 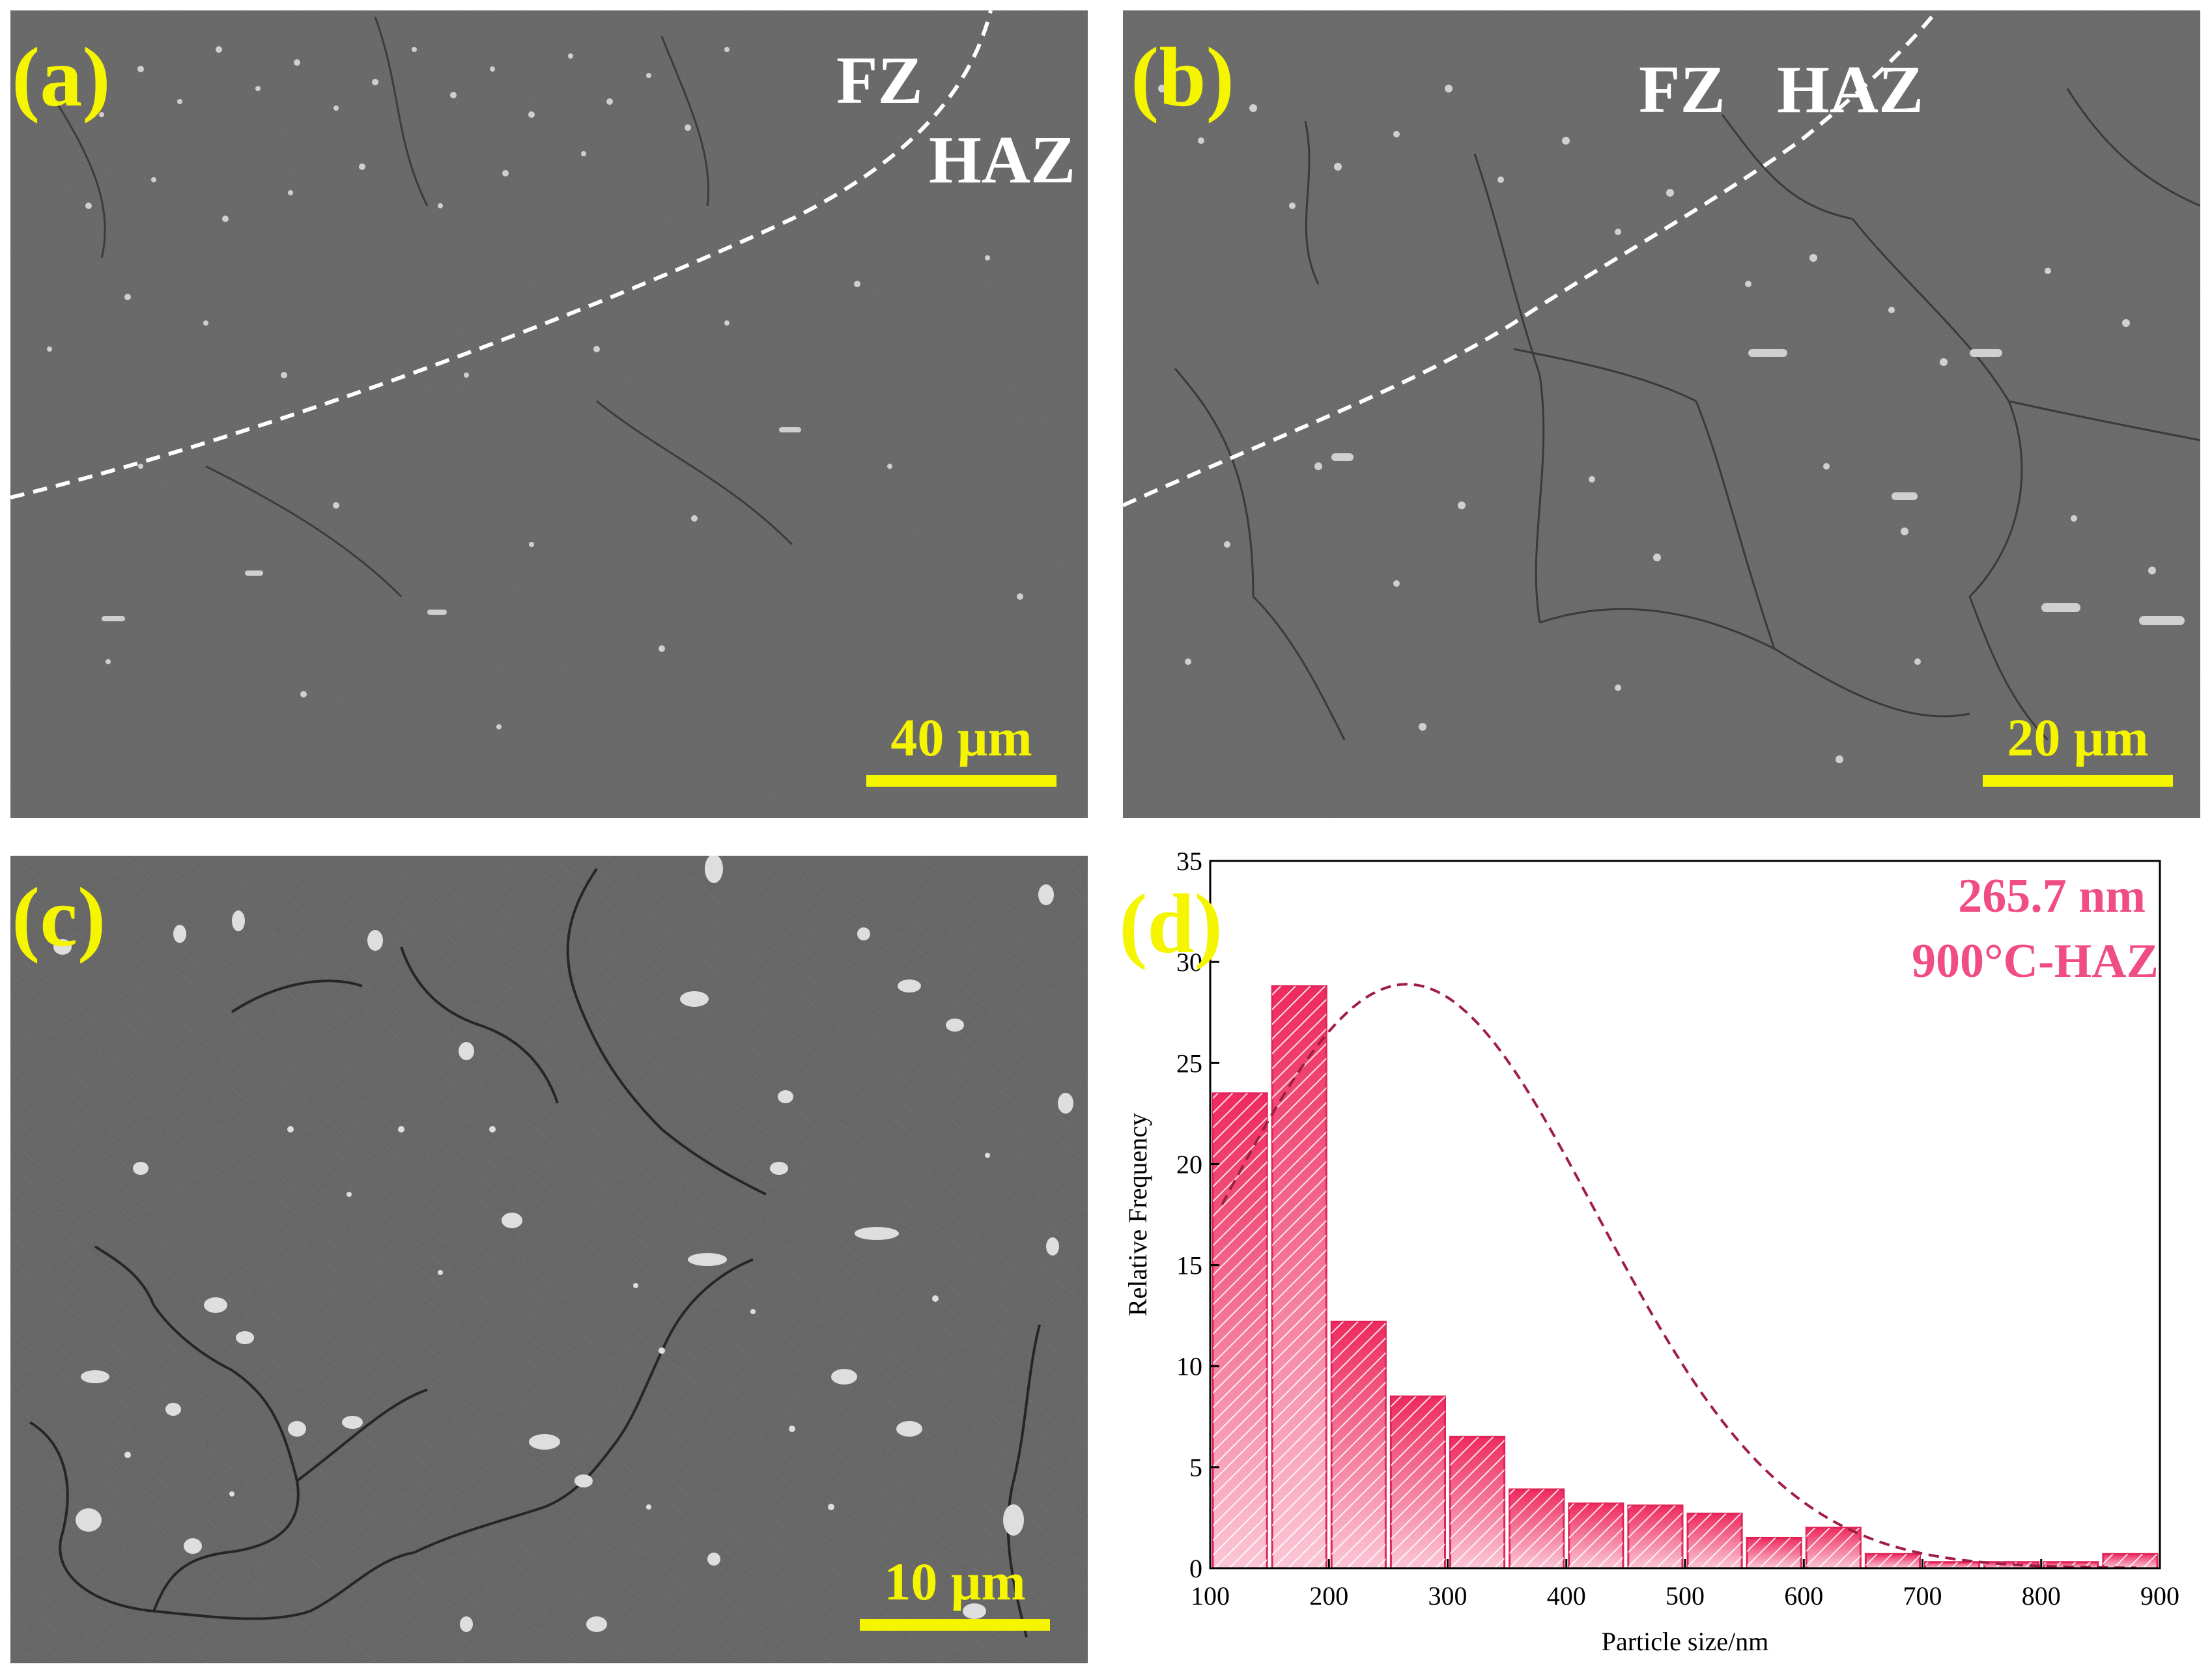 I want to click on mean-size-annotation: 265.7 nm, so click(x=2052, y=896).